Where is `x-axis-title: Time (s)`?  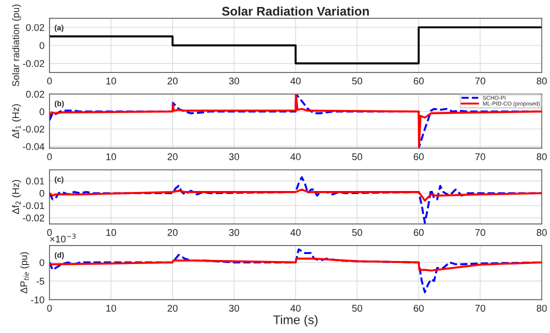 x-axis-title: Time (s) is located at coordinates (295, 321).